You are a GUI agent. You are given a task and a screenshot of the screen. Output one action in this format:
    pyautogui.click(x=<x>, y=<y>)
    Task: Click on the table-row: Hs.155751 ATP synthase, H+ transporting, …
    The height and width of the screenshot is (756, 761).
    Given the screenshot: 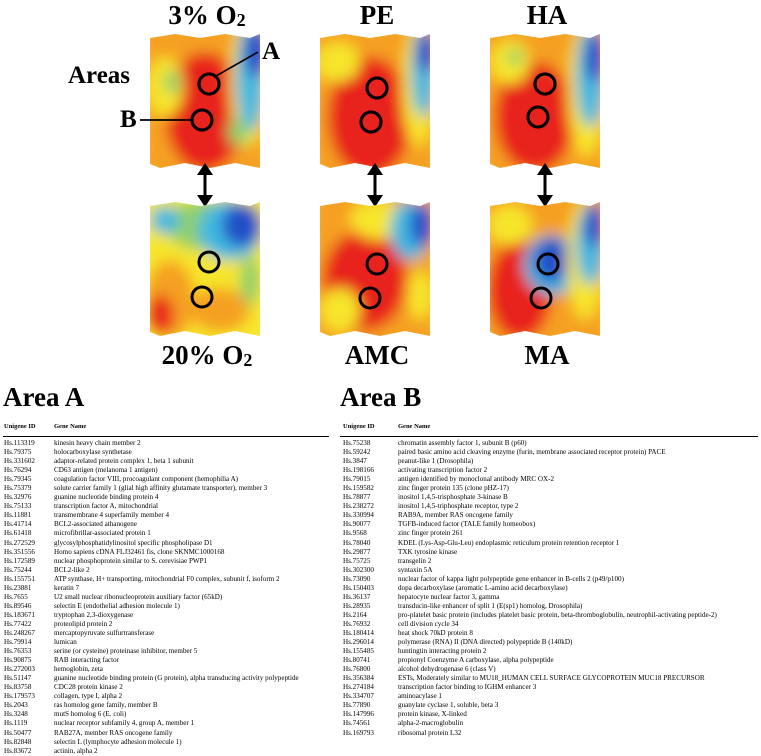 What is the action you would take?
    pyautogui.click(x=151, y=579)
    